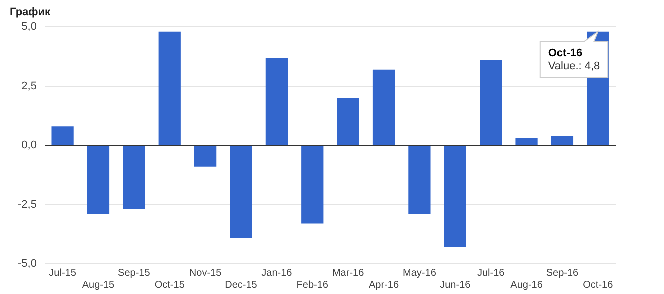 The image size is (664, 294). I want to click on chart-title: График, so click(31, 12).